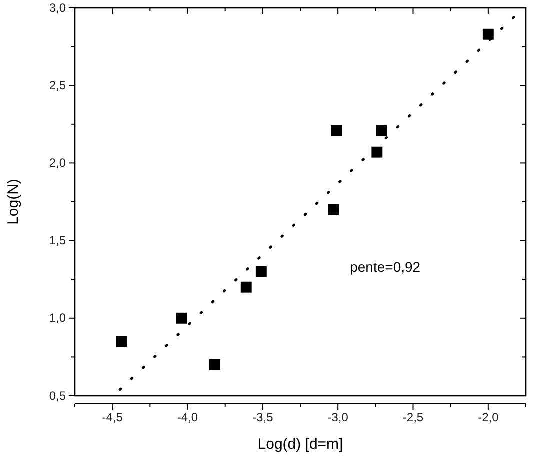  Describe the element at coordinates (57, 395) in the screenshot. I see `y-tick-label: 0,5` at that location.